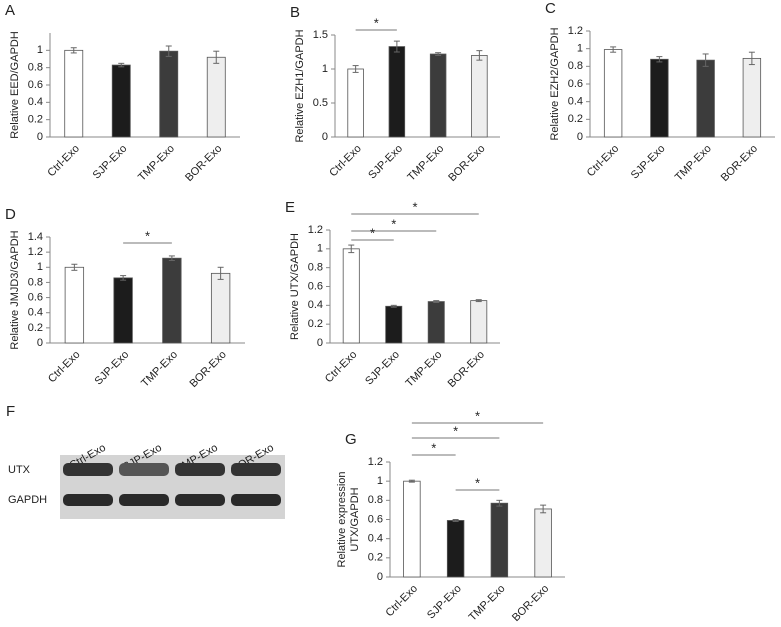  I want to click on panel-label: E, so click(290, 207).